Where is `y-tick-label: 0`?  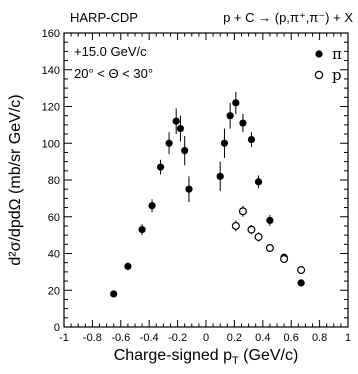
y-tick-label: 0 is located at coordinates (57, 328).